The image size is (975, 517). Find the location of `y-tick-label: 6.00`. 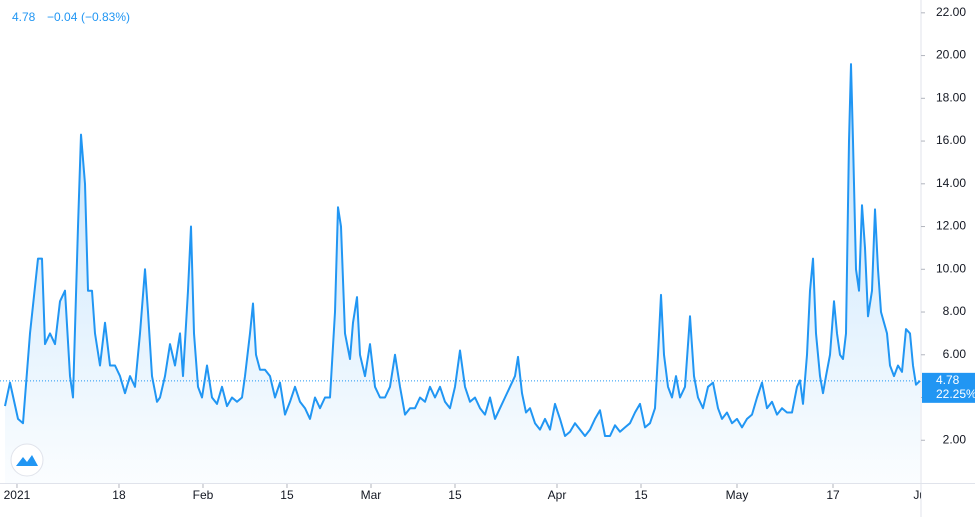

y-tick-label: 6.00 is located at coordinates (955, 354).